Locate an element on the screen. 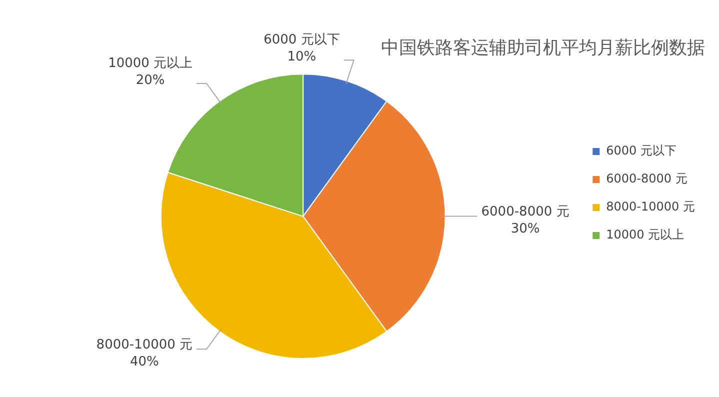 This screenshot has height=397, width=719. legend-label: 8000-10000 元 is located at coordinates (650, 207).